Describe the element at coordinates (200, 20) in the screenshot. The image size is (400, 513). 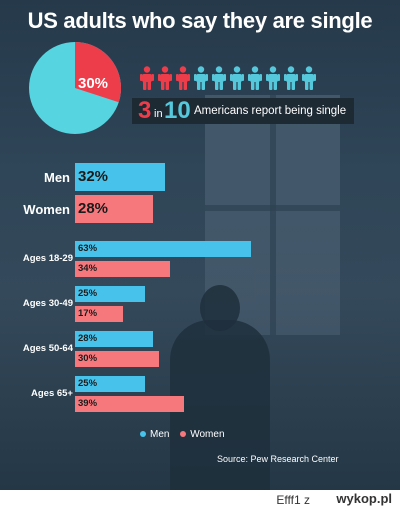
I see `chart-title: US adults who say they are single` at that location.